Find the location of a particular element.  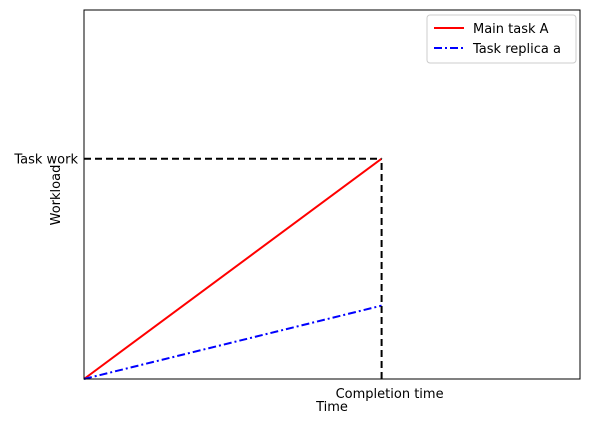

y-axis-label: Workload is located at coordinates (56, 195).